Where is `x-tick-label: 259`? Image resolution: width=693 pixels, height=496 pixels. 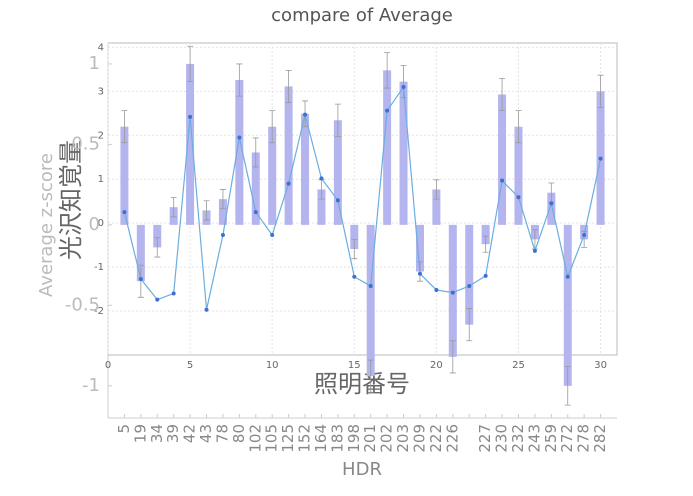 x-tick-label: 259 is located at coordinates (551, 438).